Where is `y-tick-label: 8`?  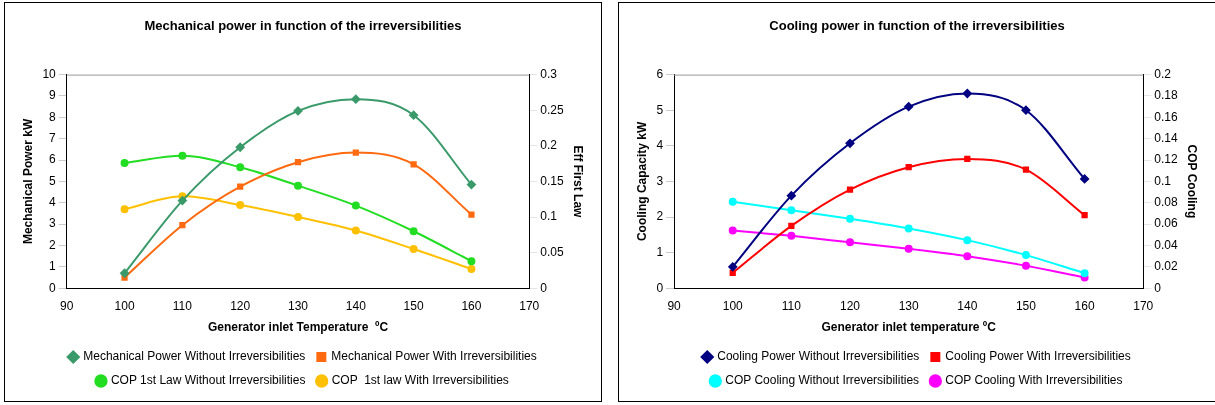 y-tick-label: 8 is located at coordinates (53, 116).